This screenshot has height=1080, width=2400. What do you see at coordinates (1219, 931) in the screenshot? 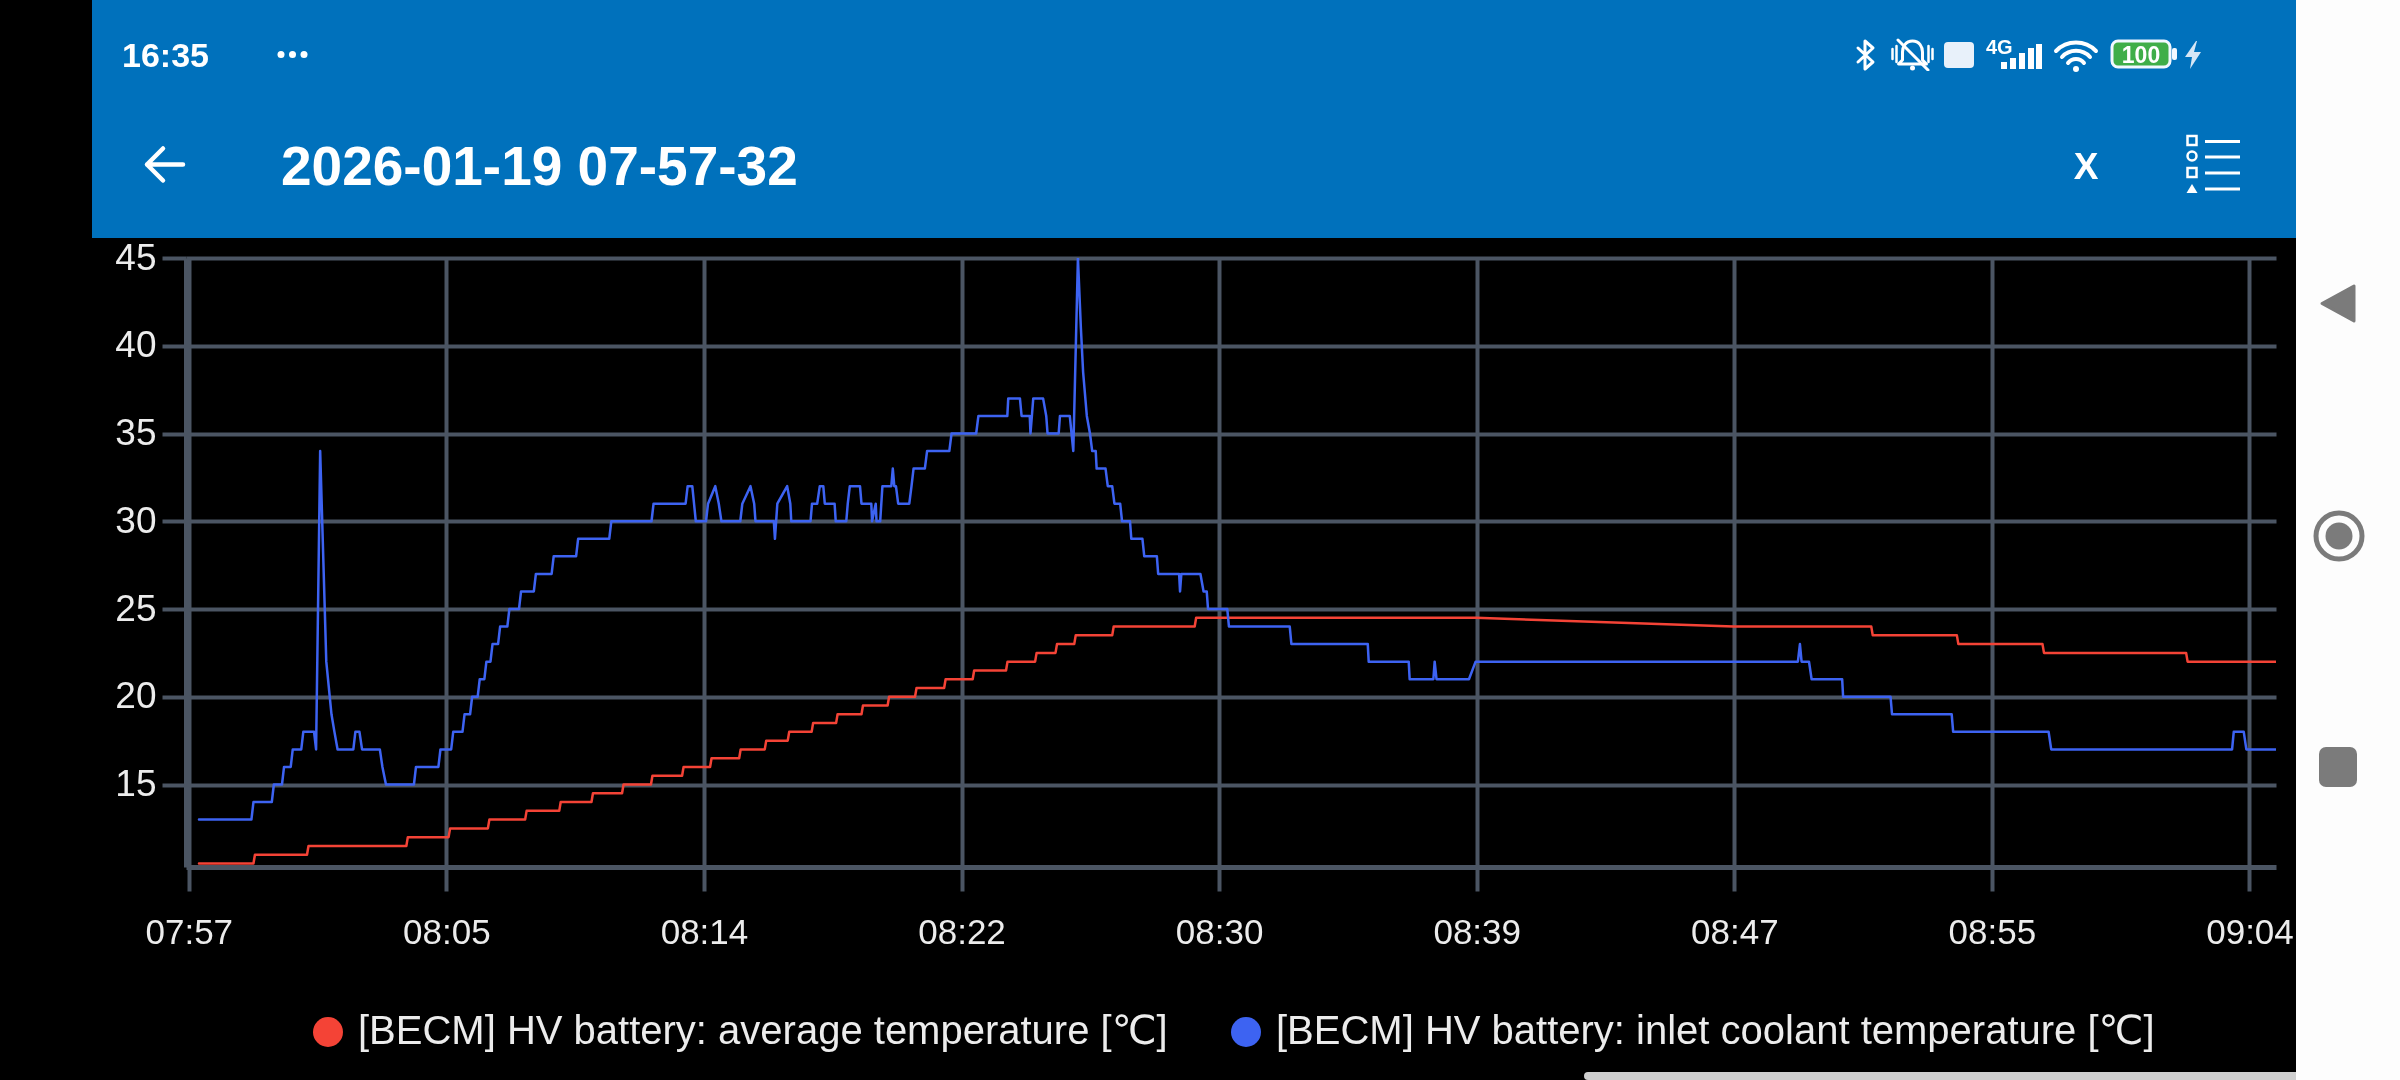
I see `x-tick-label: 08:30` at bounding box center [1219, 931].